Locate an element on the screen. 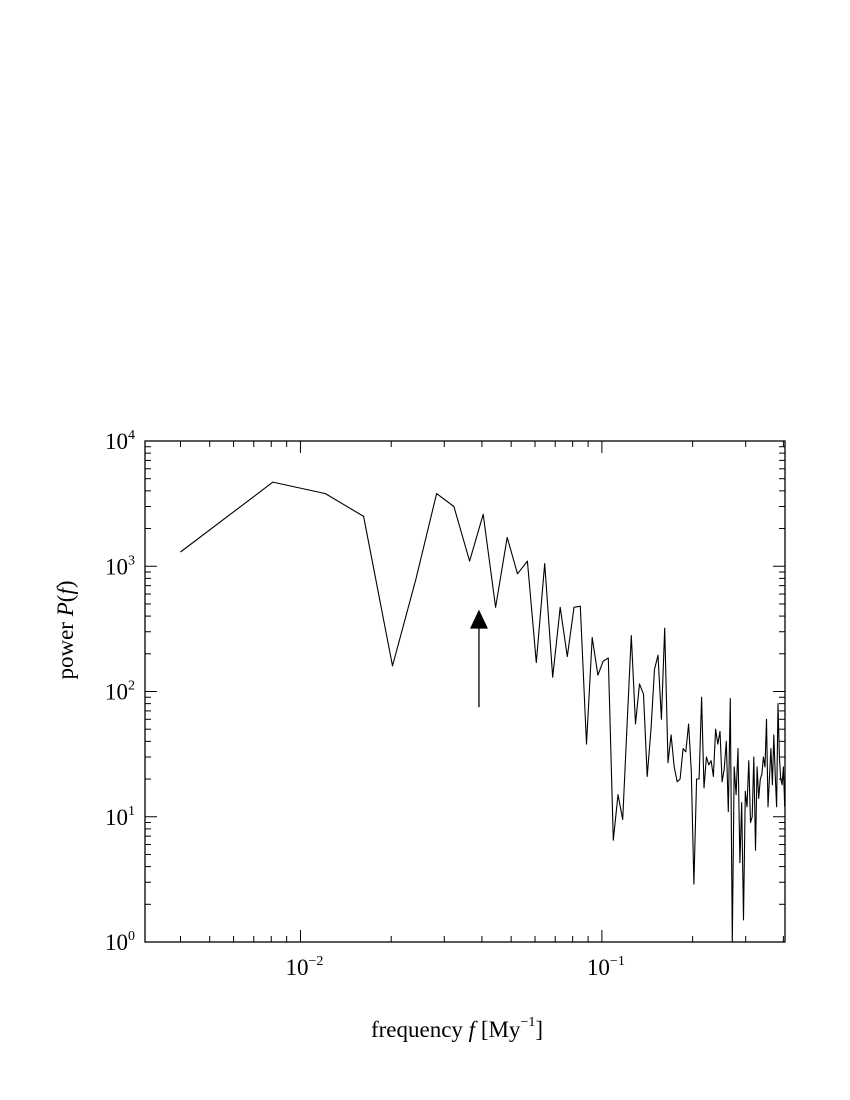 This screenshot has height=1100, width=850. y-axis-title-arg: f is located at coordinates (65, 590).